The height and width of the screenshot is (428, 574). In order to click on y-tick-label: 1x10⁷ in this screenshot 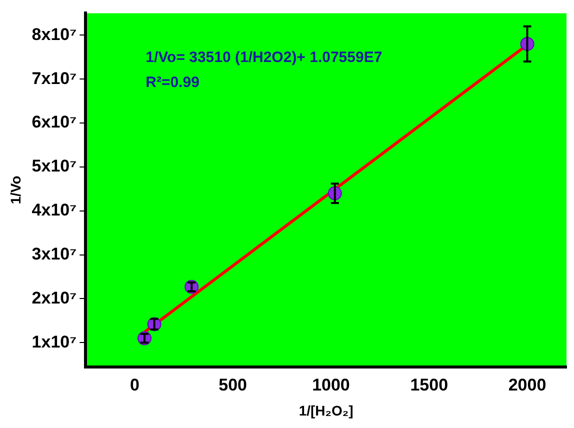, I will do `click(54, 342)`.